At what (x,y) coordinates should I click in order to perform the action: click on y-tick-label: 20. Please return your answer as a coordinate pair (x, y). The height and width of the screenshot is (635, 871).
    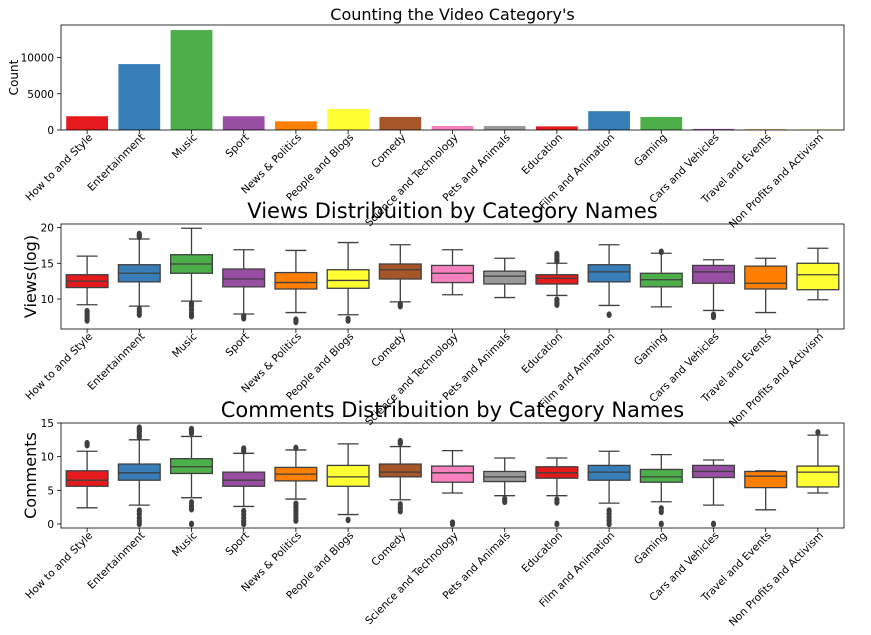
    Looking at the image, I should click on (47, 229).